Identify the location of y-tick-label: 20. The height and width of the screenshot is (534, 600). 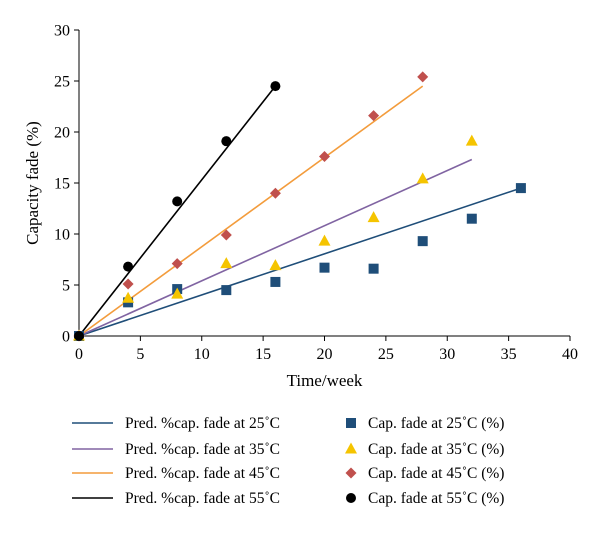
(62, 133).